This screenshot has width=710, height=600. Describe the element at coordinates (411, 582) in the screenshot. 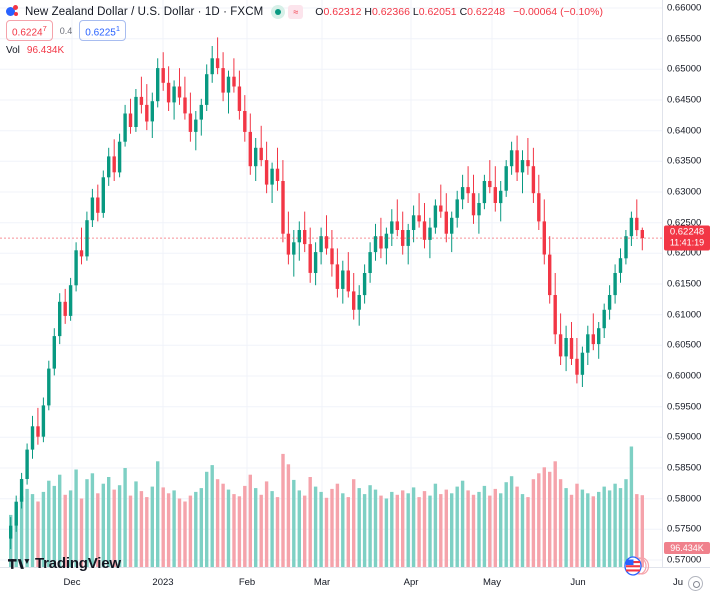

I see `time-tick-label: Apr` at that location.